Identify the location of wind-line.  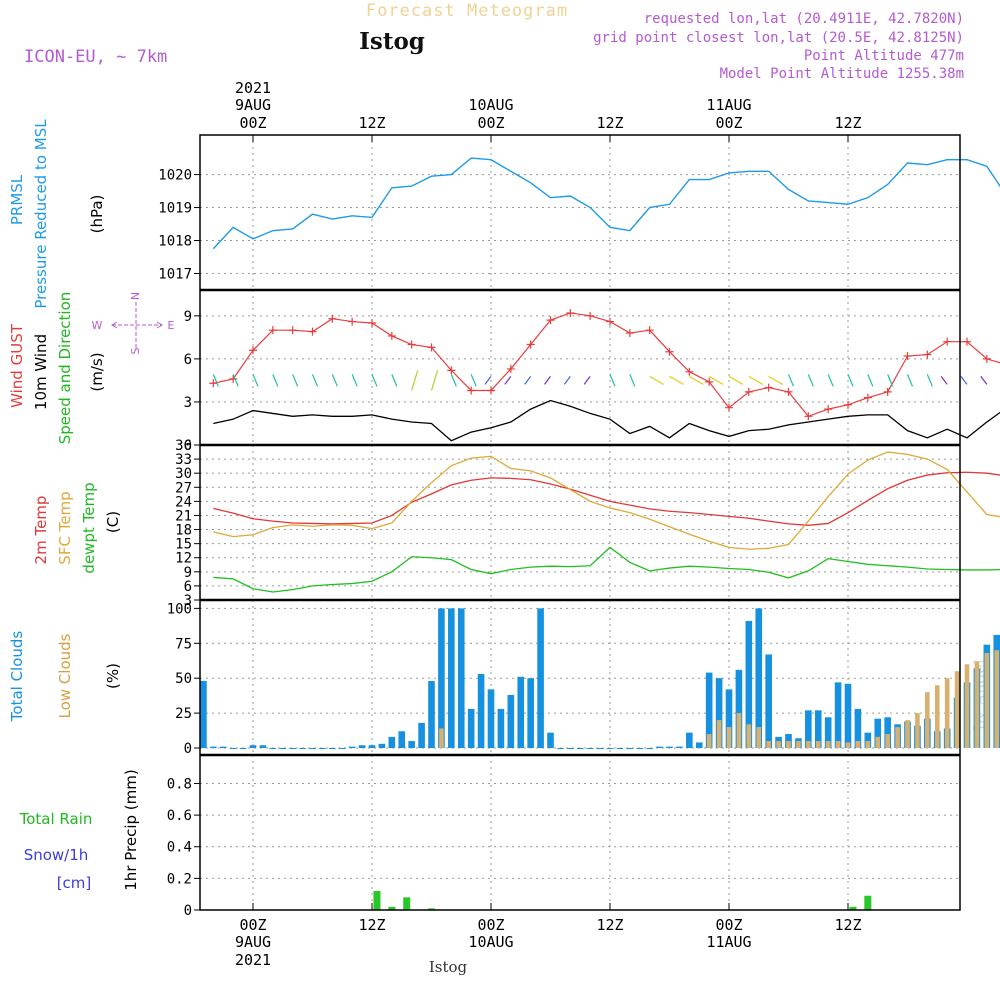
(606, 420).